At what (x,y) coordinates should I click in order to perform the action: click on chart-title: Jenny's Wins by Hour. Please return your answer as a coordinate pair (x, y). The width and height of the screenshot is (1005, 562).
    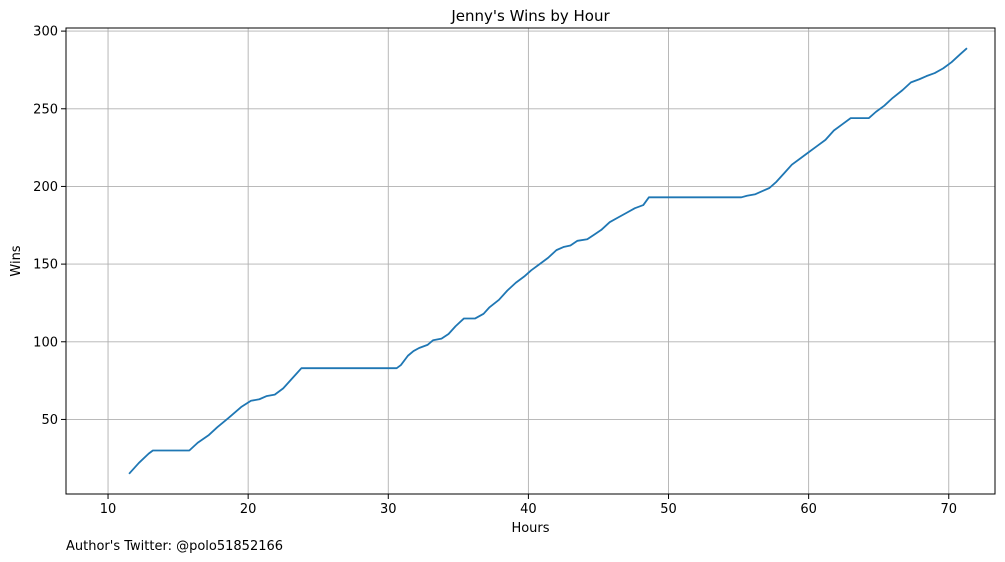
    Looking at the image, I should click on (530, 16).